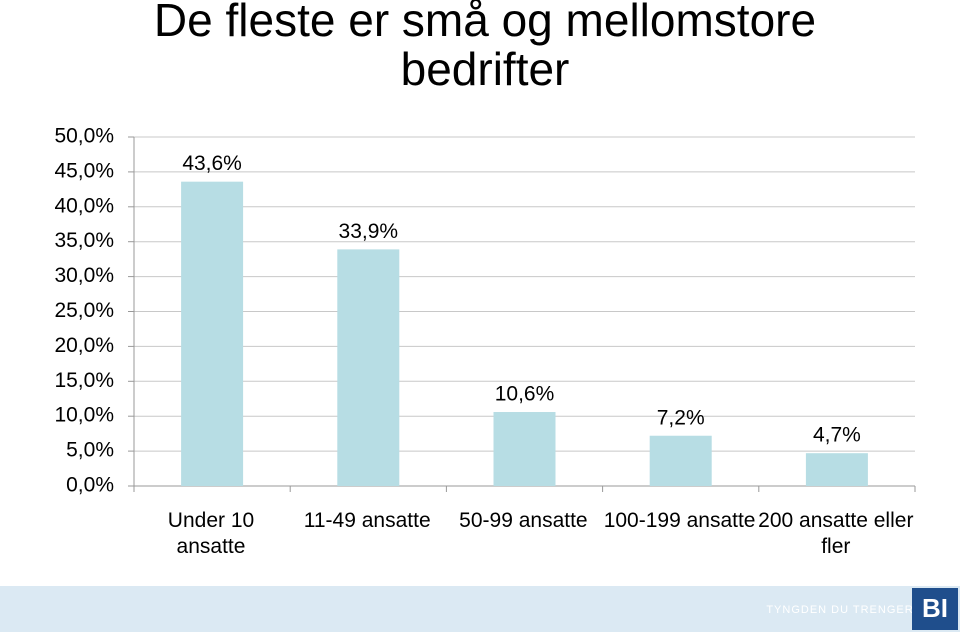 The image size is (960, 632). What do you see at coordinates (836, 533) in the screenshot?
I see `x-tick-label: 200 ansatte eller fler` at bounding box center [836, 533].